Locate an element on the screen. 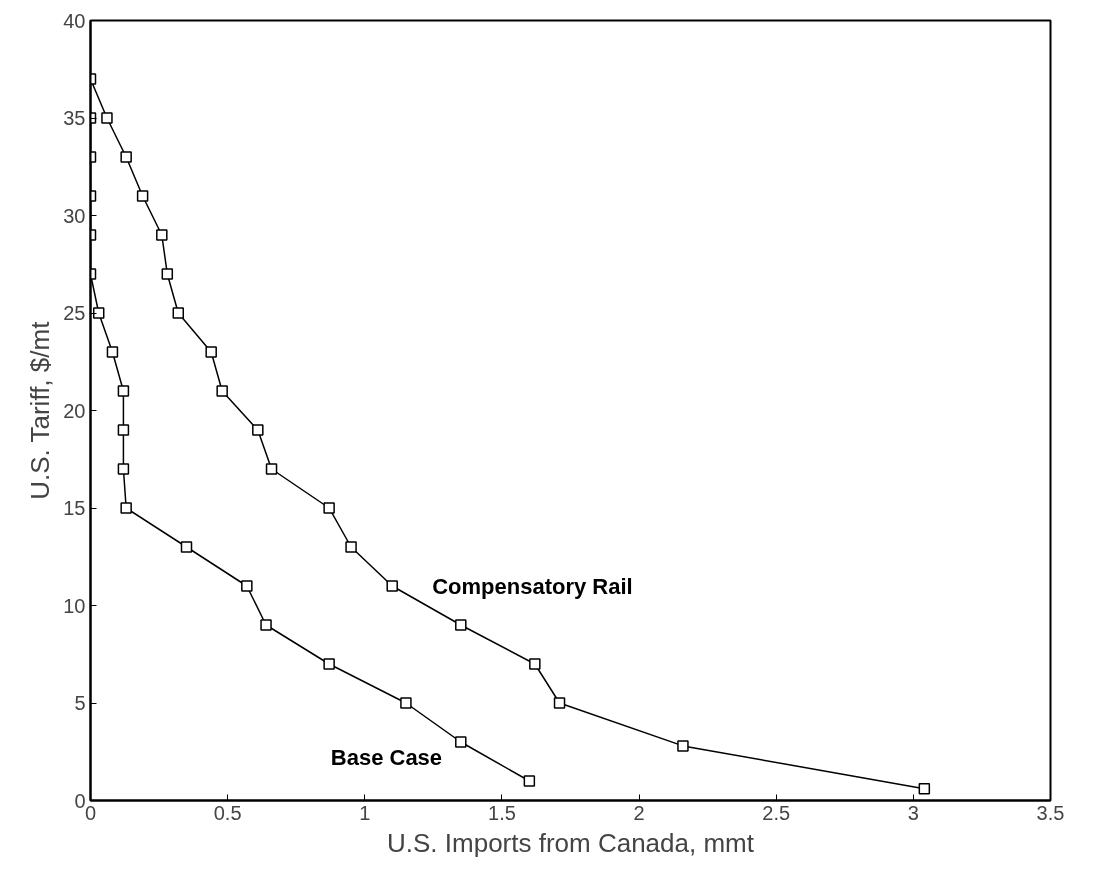 The height and width of the screenshot is (893, 1094). x-tick-label: 2.5 is located at coordinates (776, 812).